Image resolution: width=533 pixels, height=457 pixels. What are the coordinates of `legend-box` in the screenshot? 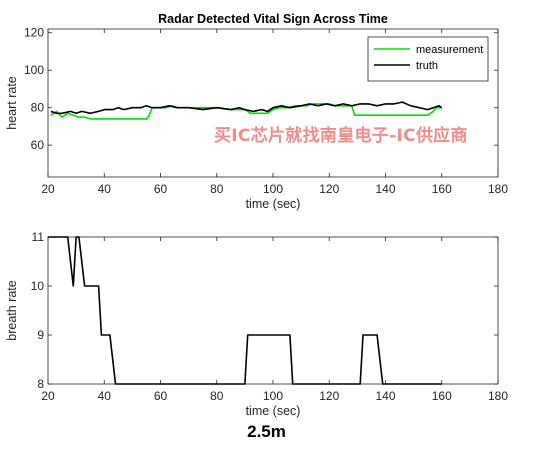 It's located at (428, 59).